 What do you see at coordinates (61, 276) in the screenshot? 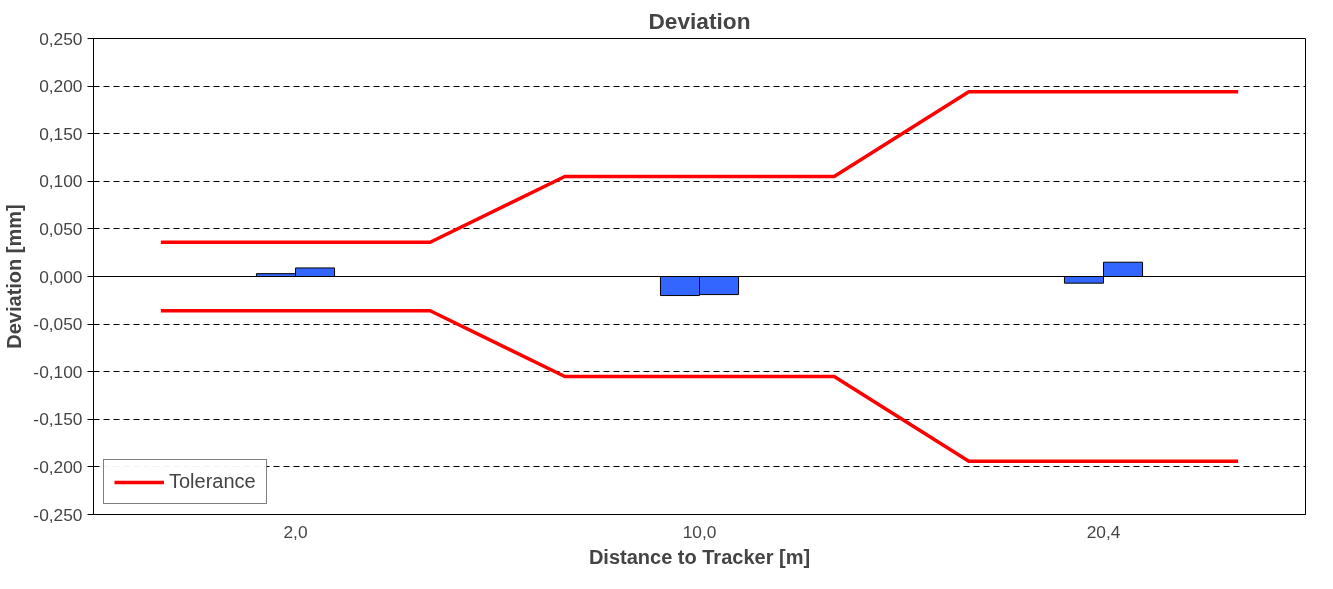
I see `y-tick-label: 0,000` at bounding box center [61, 276].